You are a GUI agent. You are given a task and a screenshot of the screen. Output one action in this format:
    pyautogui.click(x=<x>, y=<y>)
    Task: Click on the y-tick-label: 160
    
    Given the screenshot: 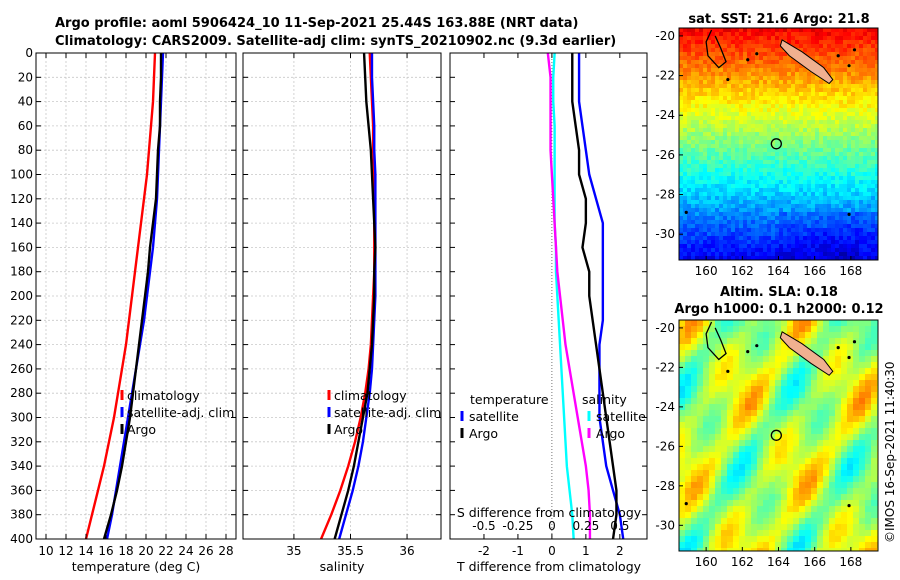 What is the action you would take?
    pyautogui.click(x=21, y=247)
    